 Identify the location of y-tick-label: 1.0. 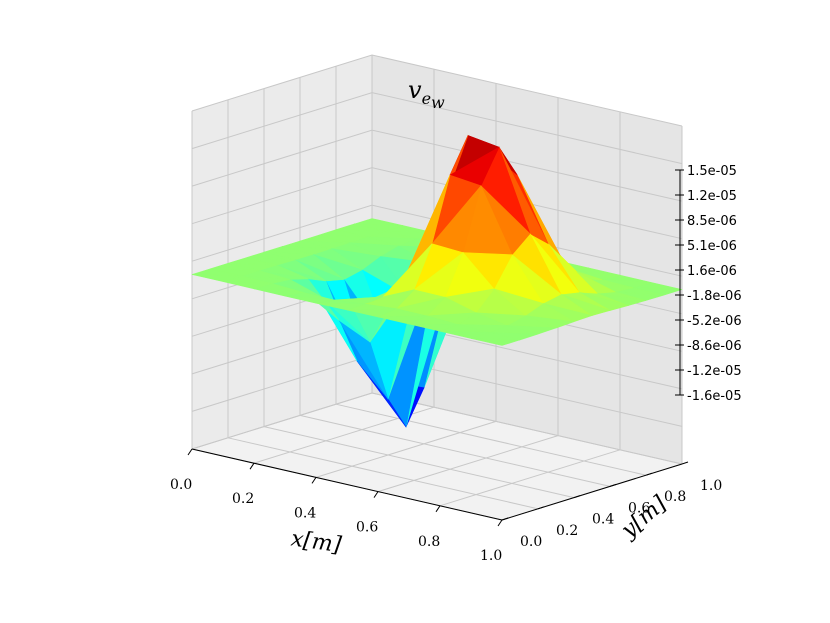
(711, 486).